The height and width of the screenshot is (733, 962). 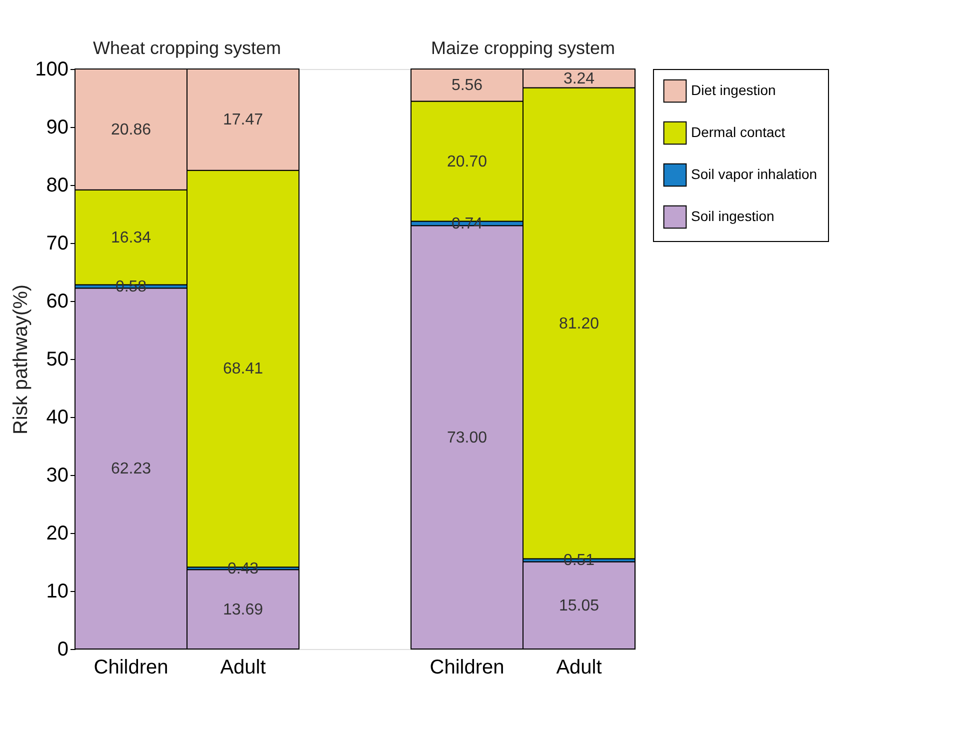 I want to click on data-label: 73.00, so click(x=467, y=437).